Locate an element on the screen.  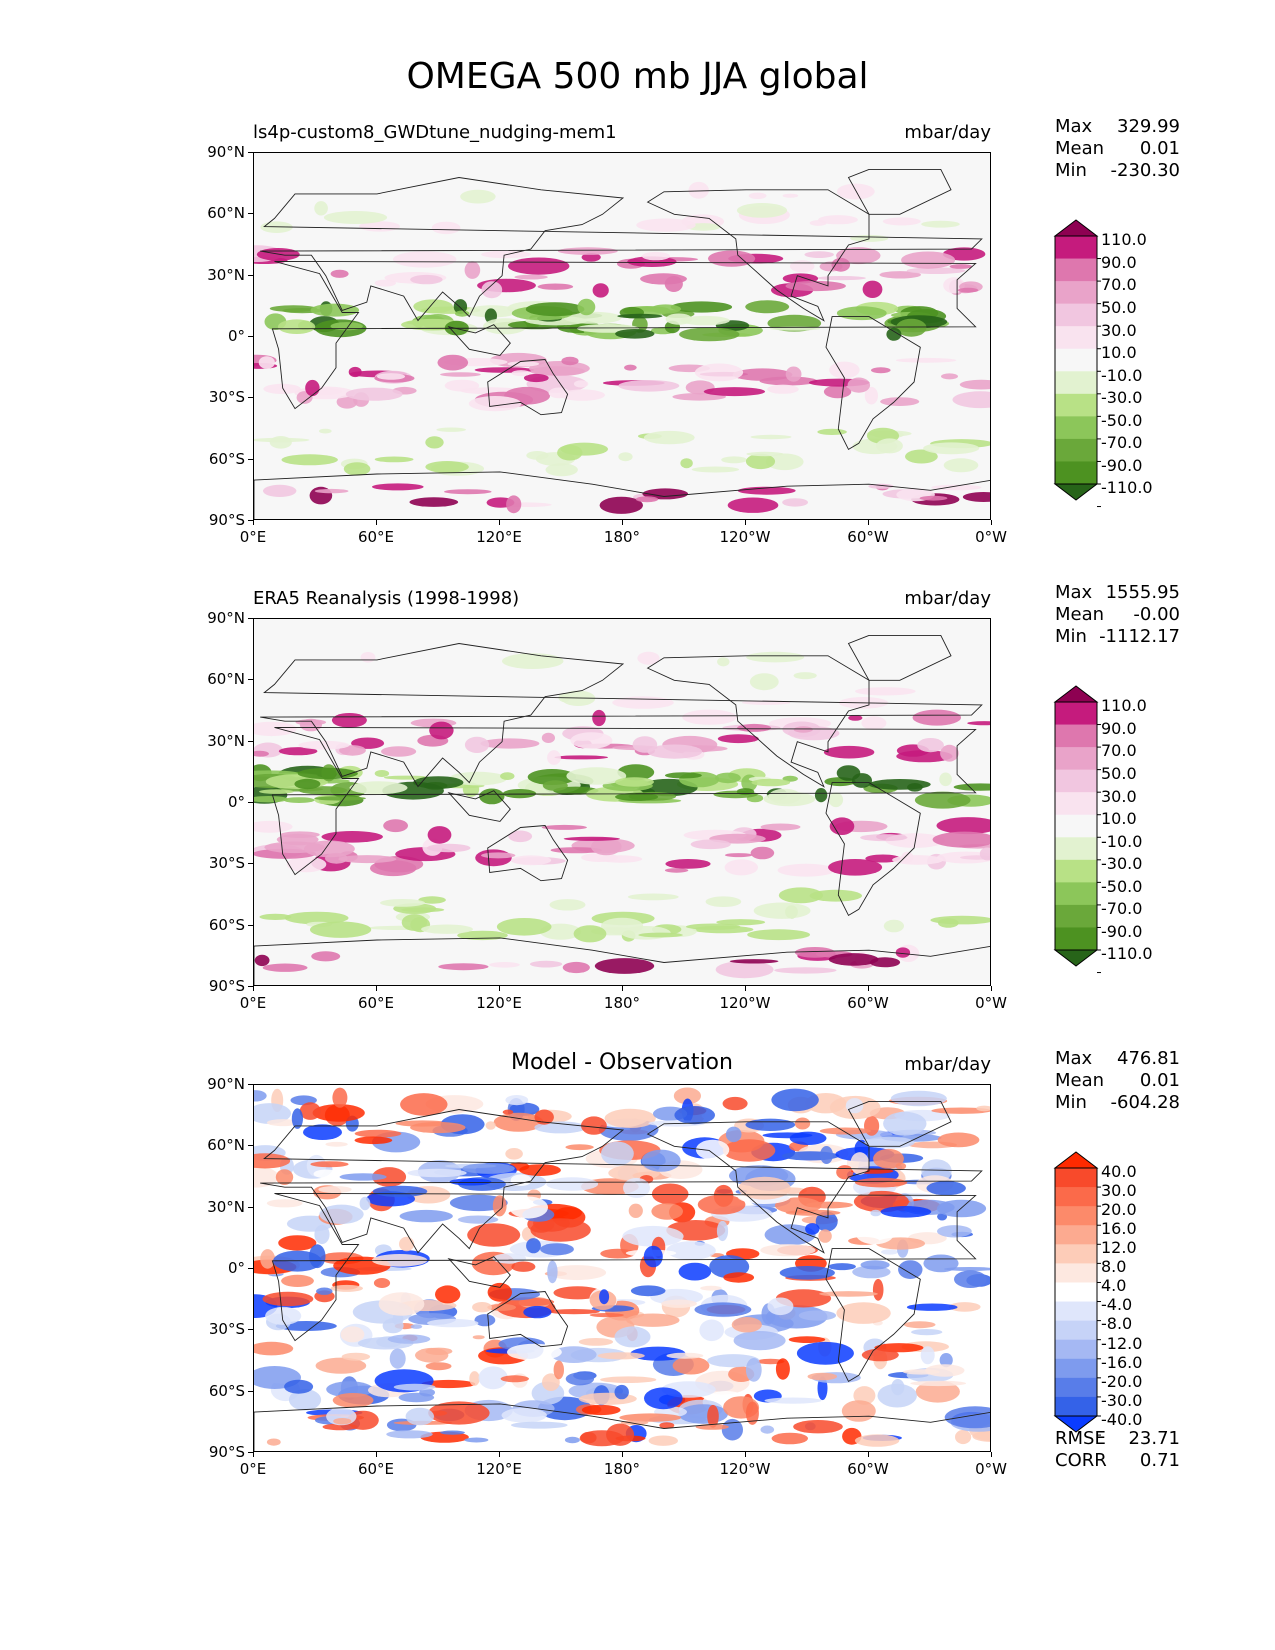
stat-min: Min -604.28 is located at coordinates (1117, 1103).